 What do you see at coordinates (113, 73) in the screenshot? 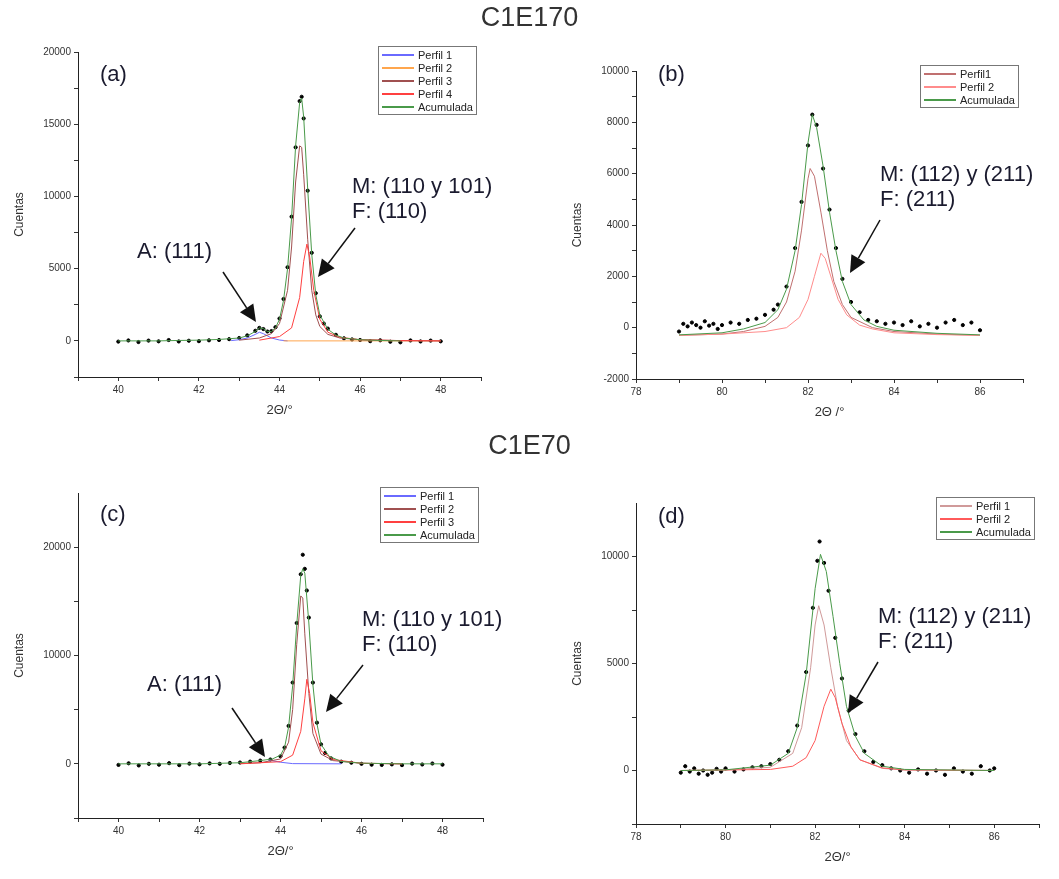
I see `annotation: (a)` at bounding box center [113, 73].